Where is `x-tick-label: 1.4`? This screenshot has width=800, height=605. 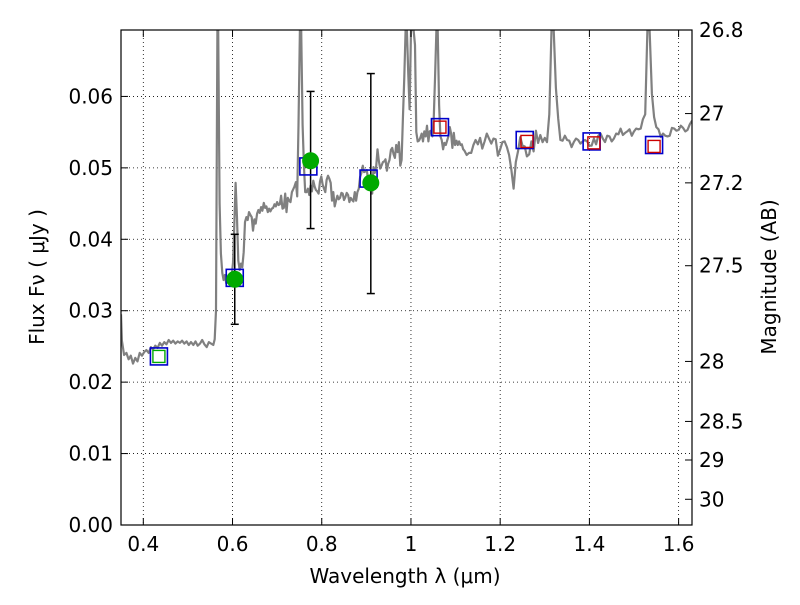 x-tick-label: 1.4 is located at coordinates (589, 544).